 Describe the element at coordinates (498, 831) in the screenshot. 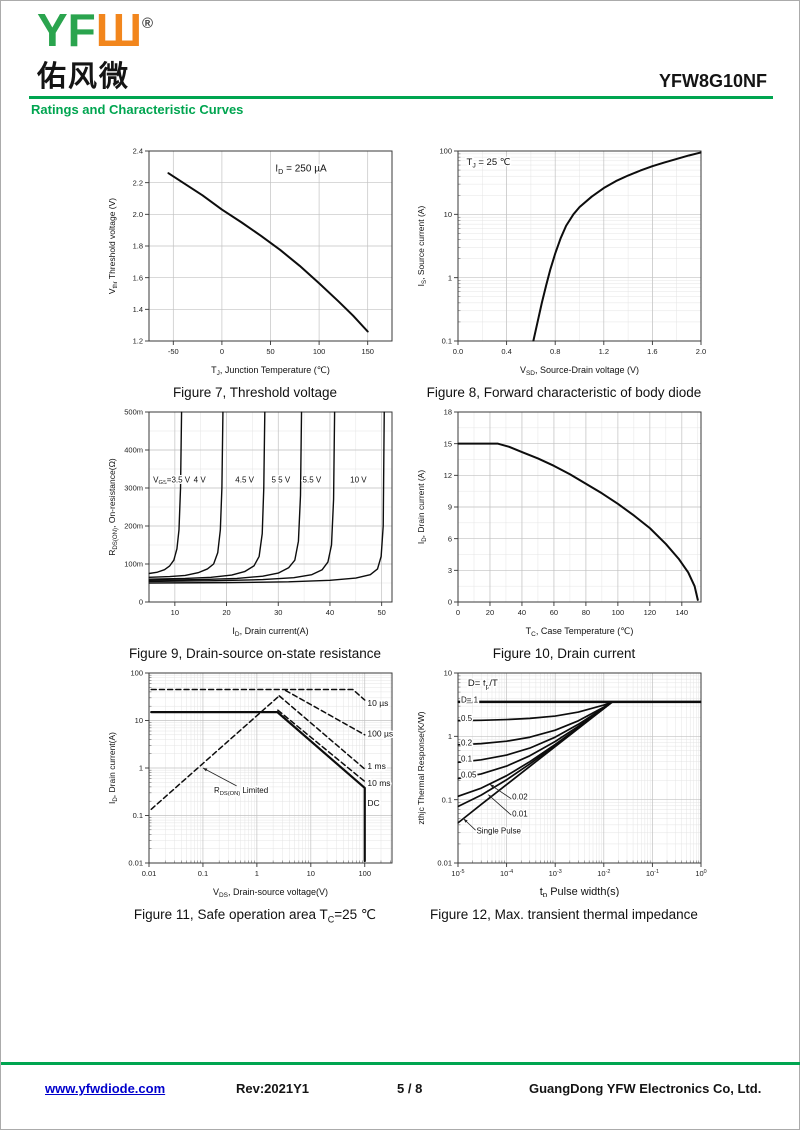

I see `svg-text: Single Pulse` at that location.